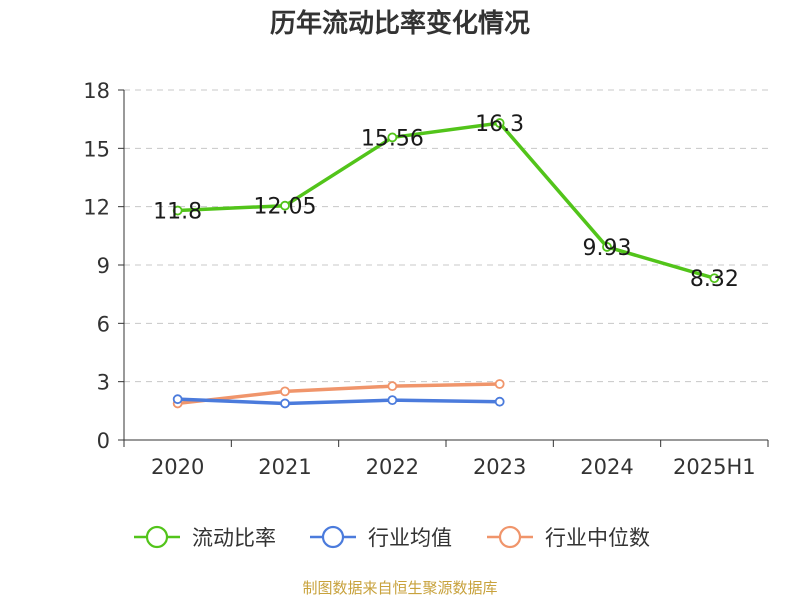 Image resolution: width=800 pixels, height=600 pixels. I want to click on chart-title: 历年流动比率变化情况, so click(399, 24).